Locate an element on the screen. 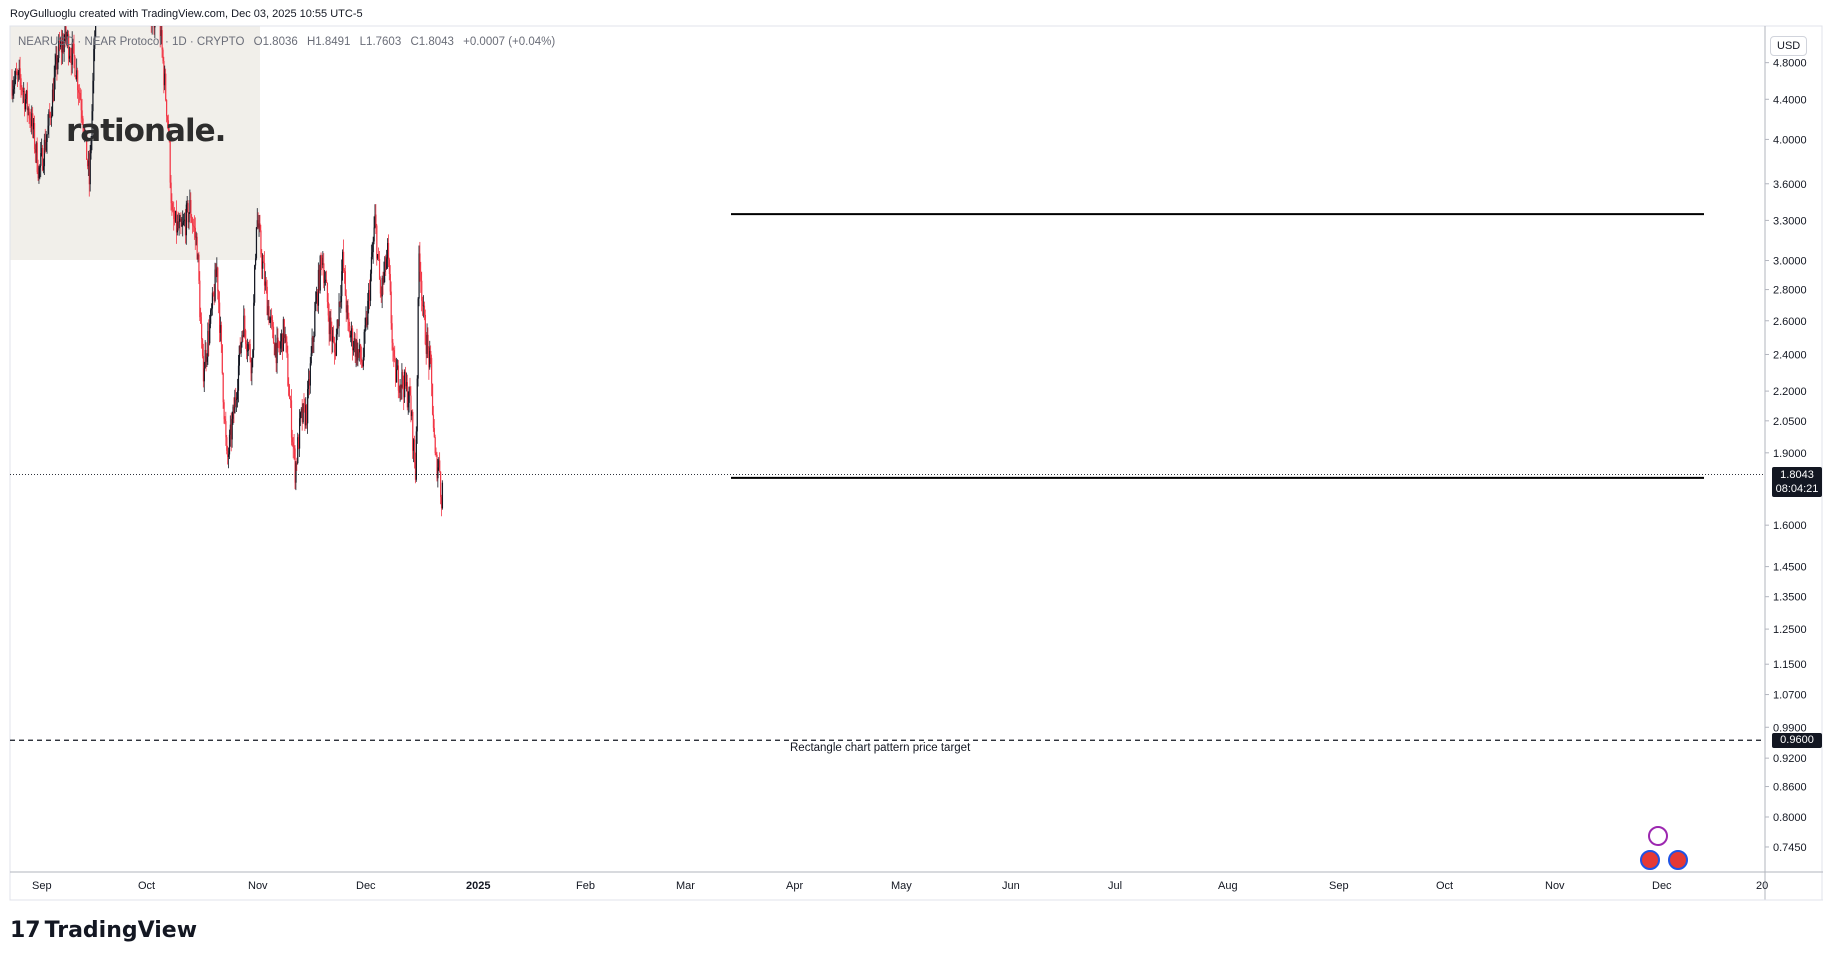 Image resolution: width=1835 pixels, height=958 pixels. tradingview-logo: 17 TradingView is located at coordinates (103, 930).